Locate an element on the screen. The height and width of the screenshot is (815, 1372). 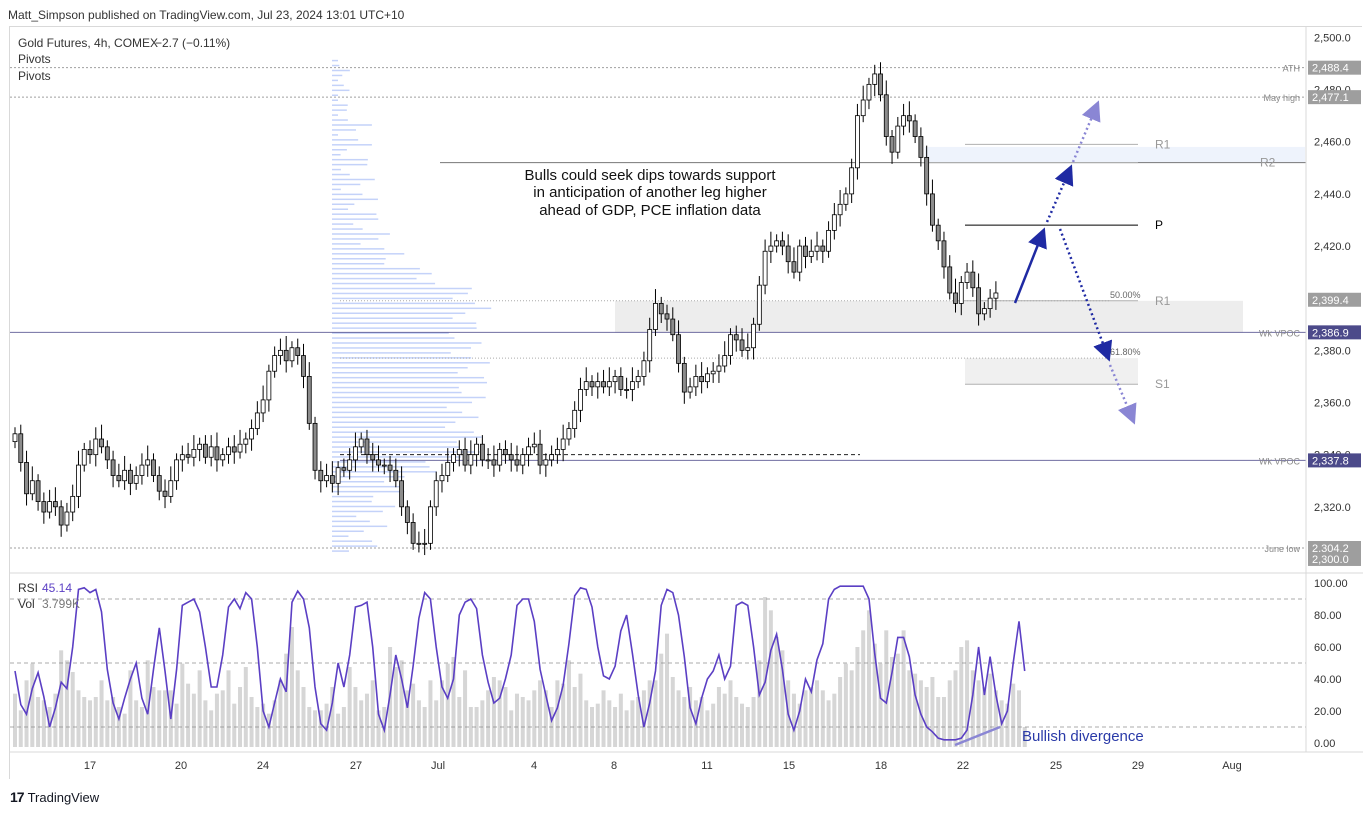
fib-label: 61.80% is located at coordinates (1125, 352).